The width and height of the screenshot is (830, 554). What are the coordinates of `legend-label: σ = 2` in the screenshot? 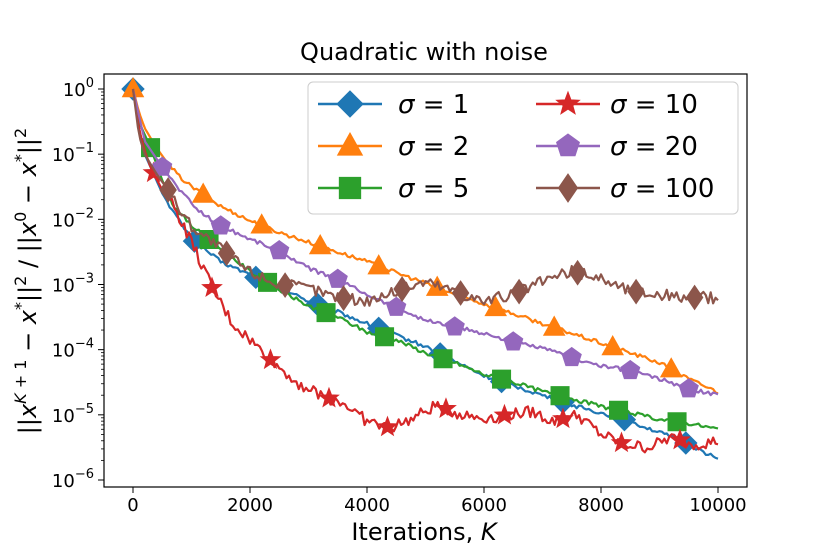 It's located at (433, 147).